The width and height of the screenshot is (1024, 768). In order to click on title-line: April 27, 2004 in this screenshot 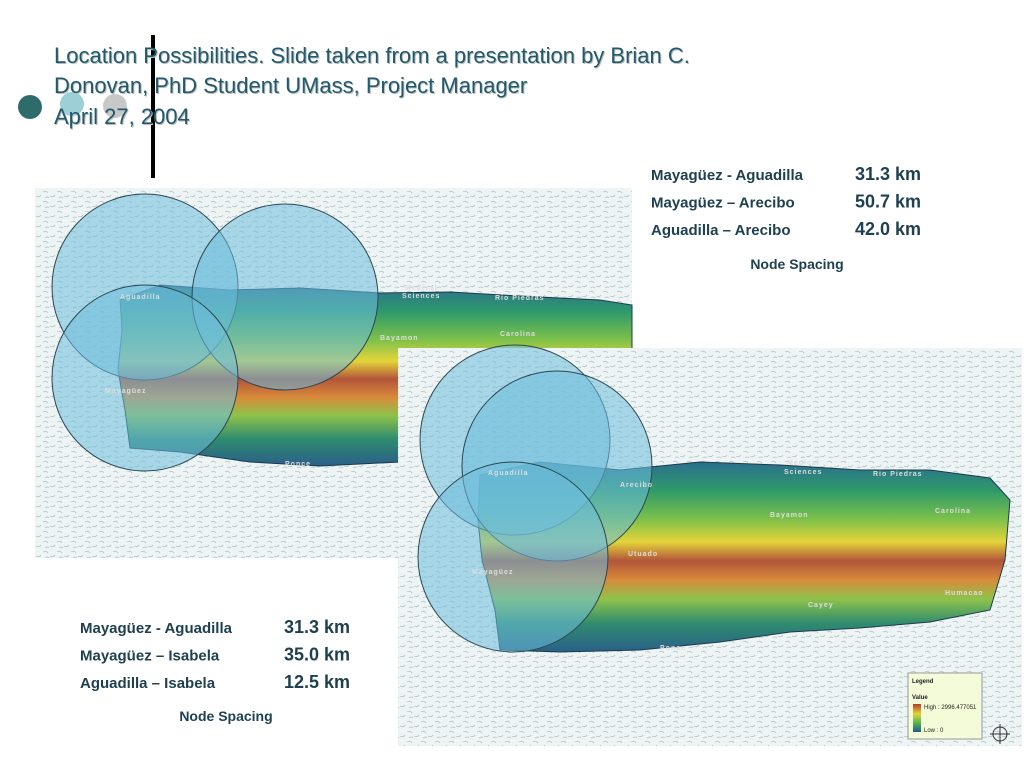, I will do `click(122, 116)`.